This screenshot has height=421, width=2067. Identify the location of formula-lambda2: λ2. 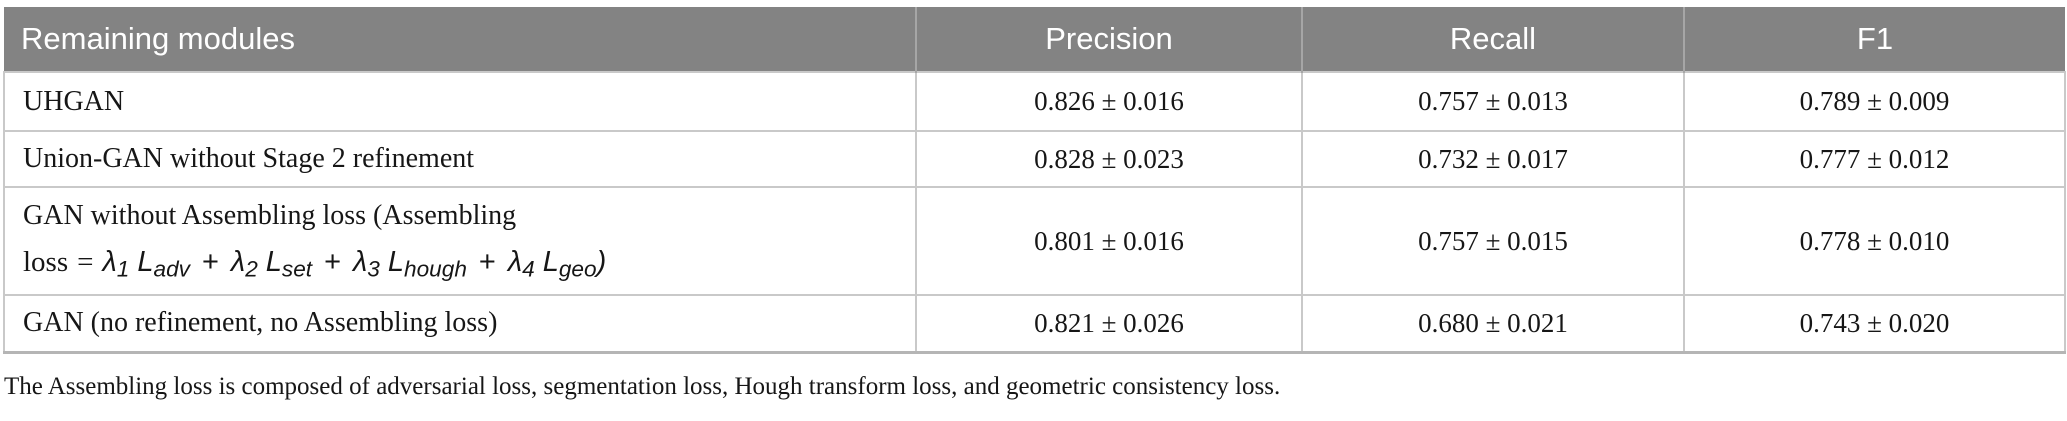
(244, 263).